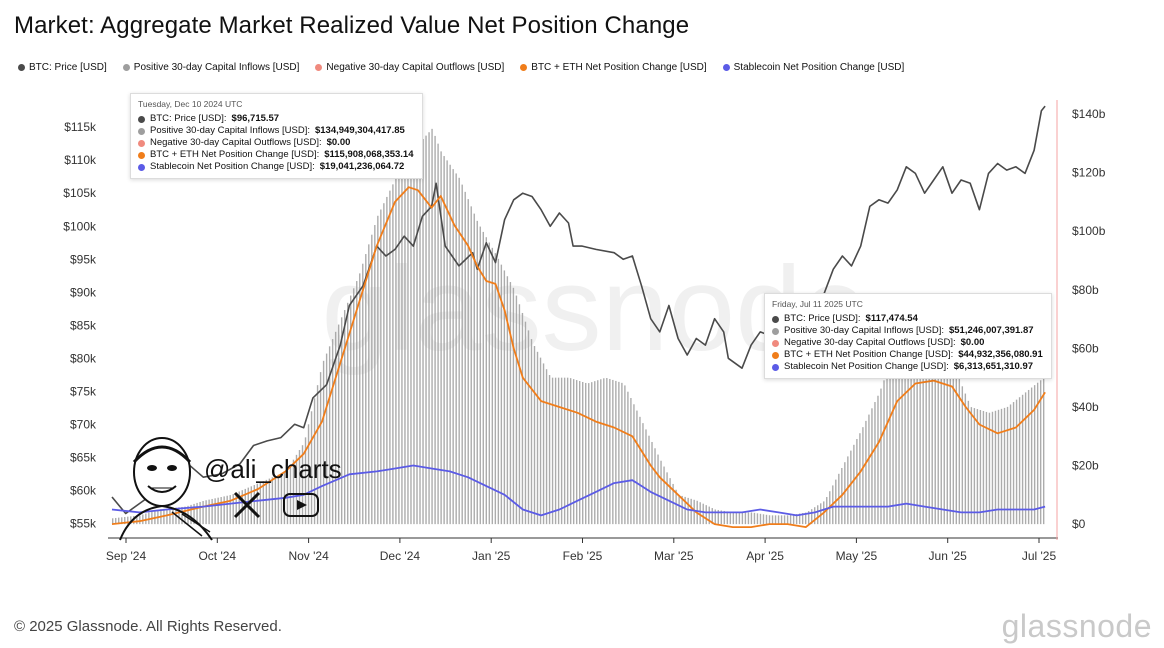 The height and width of the screenshot is (648, 1164). What do you see at coordinates (613, 67) in the screenshot?
I see `legend-item-btc-eth: BTC + ETH Net Position Change [USD]` at bounding box center [613, 67].